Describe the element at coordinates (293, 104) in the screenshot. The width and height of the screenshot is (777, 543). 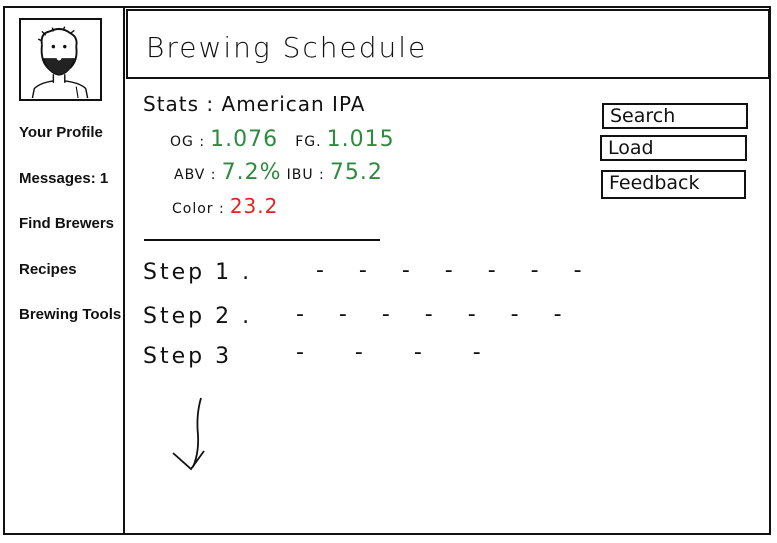
I see `beer-style: American IPA` at that location.